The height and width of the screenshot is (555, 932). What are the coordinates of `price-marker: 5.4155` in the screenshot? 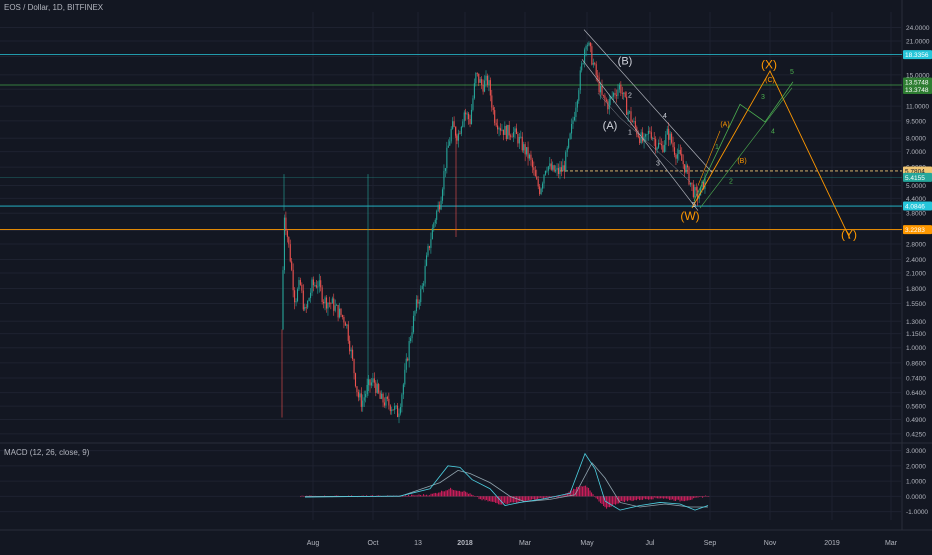 It's located at (917, 177).